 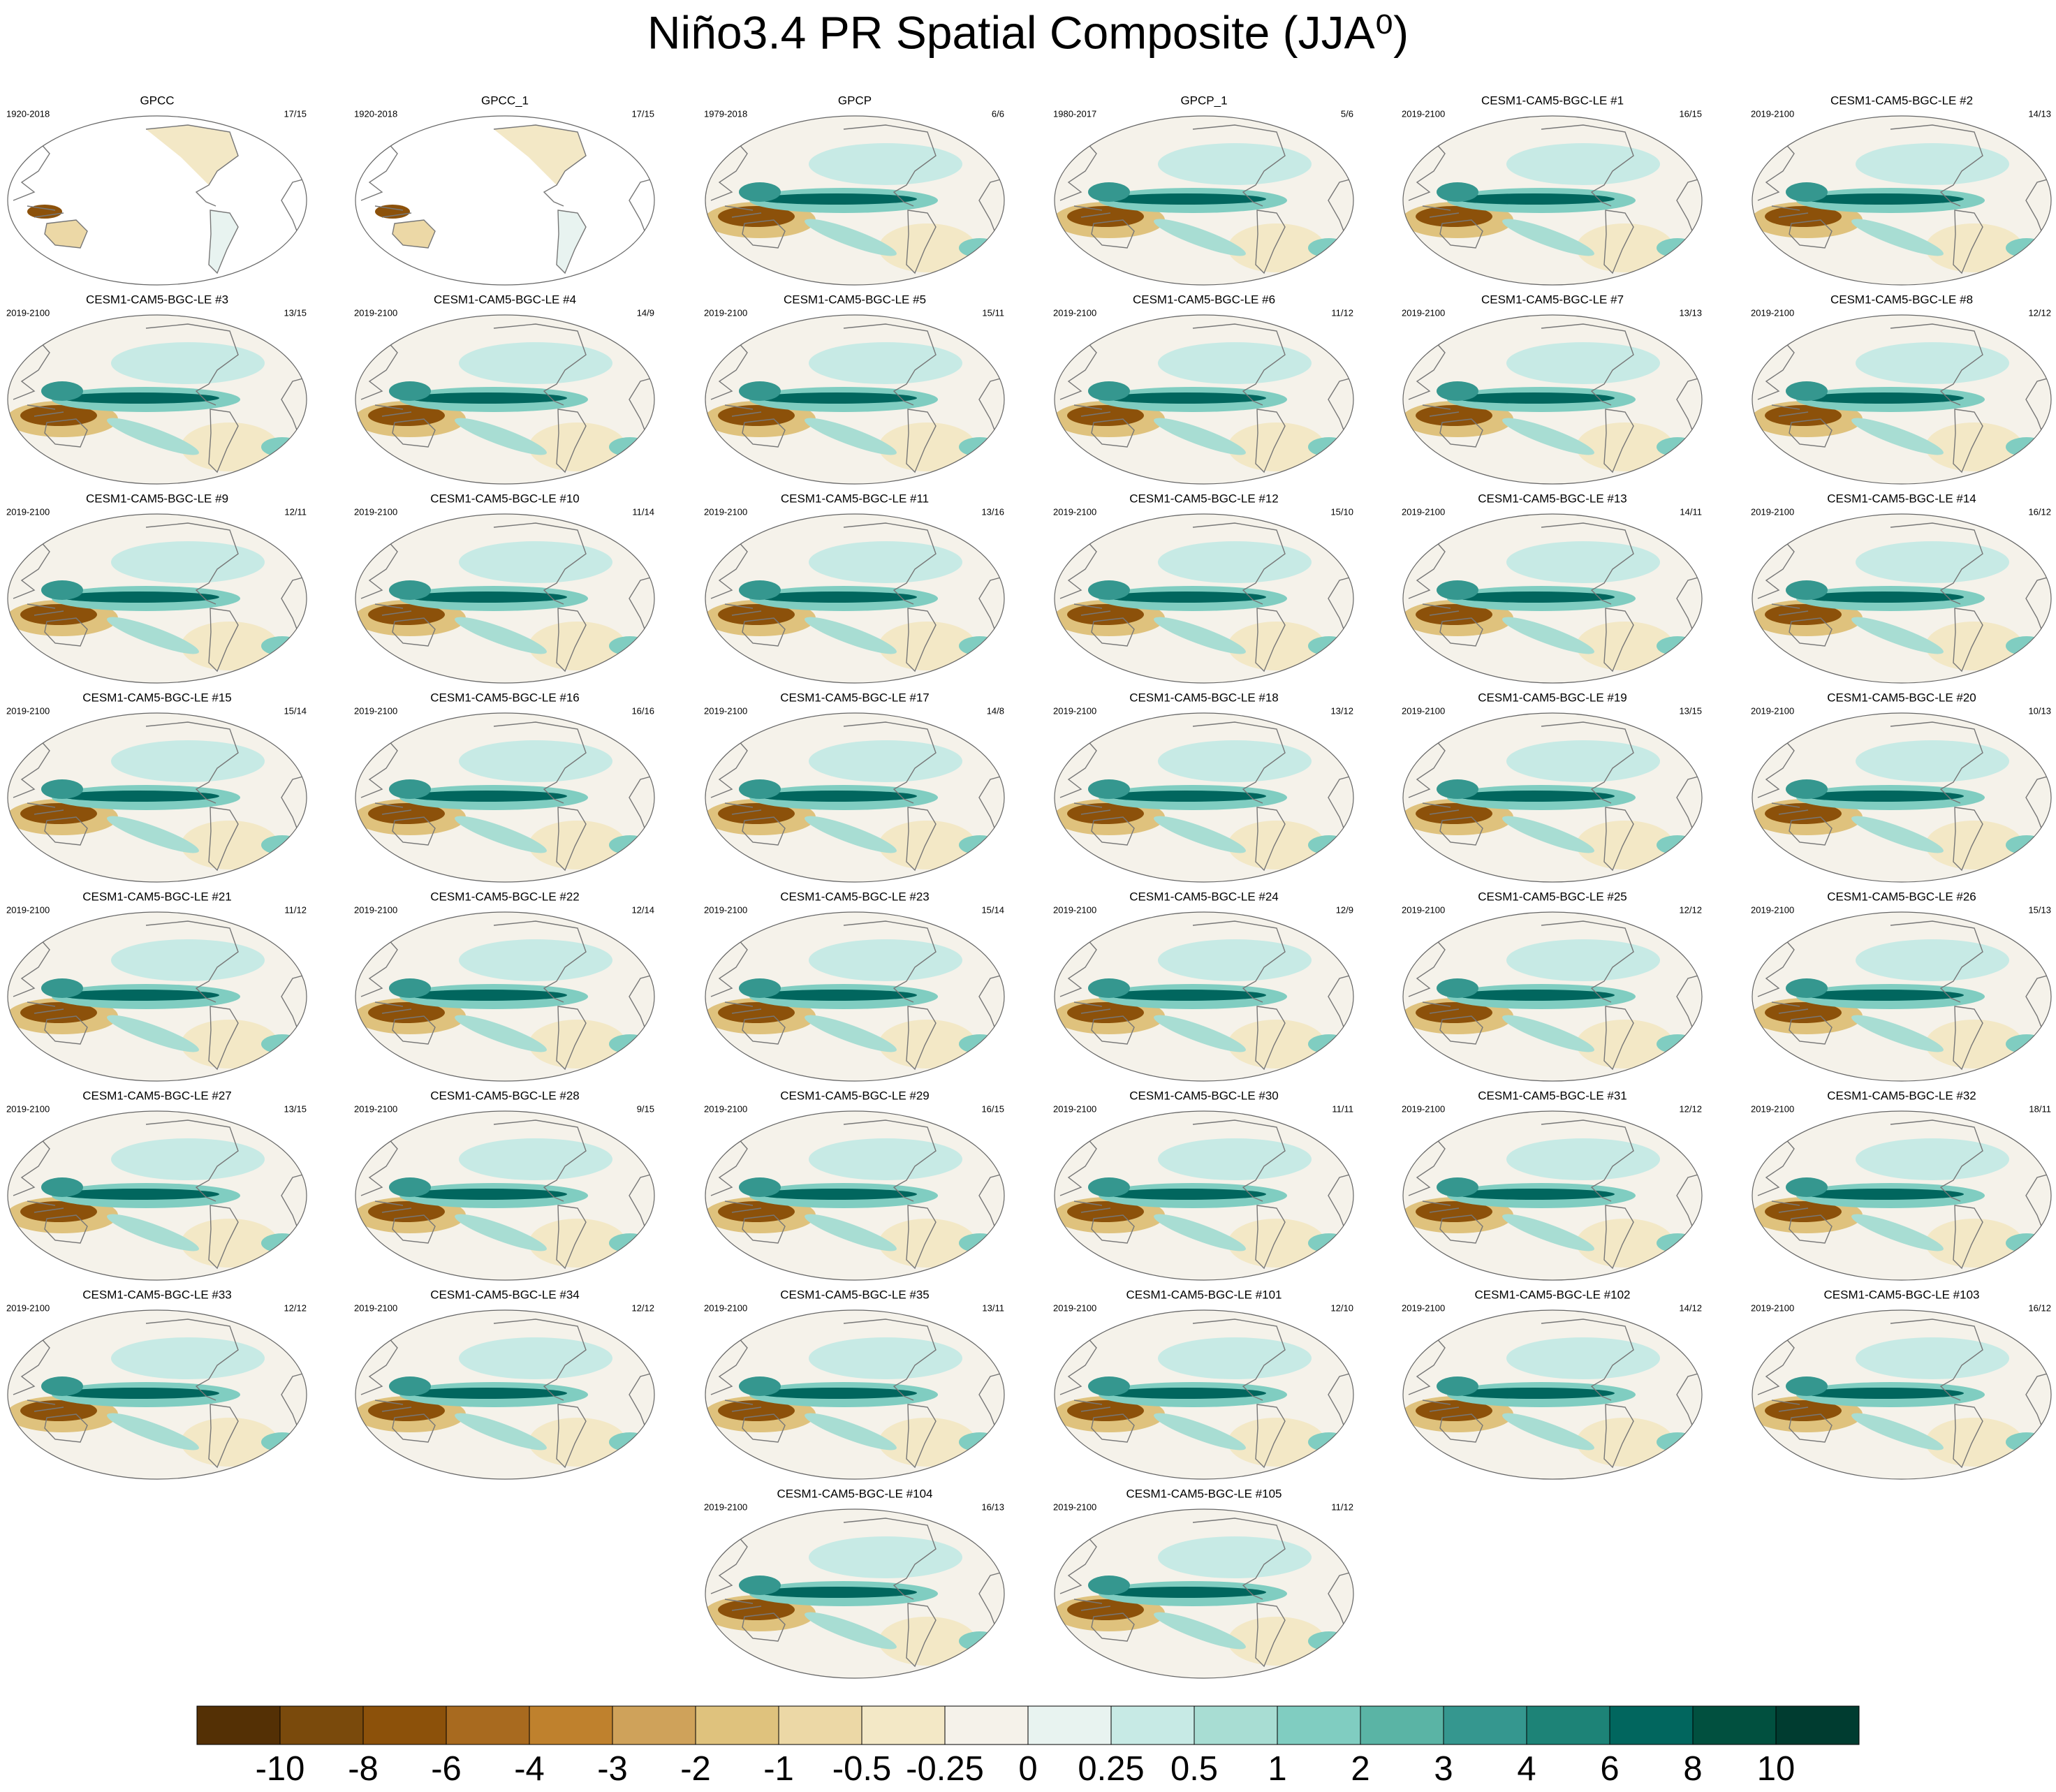 What do you see at coordinates (642, 710) in the screenshot?
I see `panel-count: 16/16` at bounding box center [642, 710].